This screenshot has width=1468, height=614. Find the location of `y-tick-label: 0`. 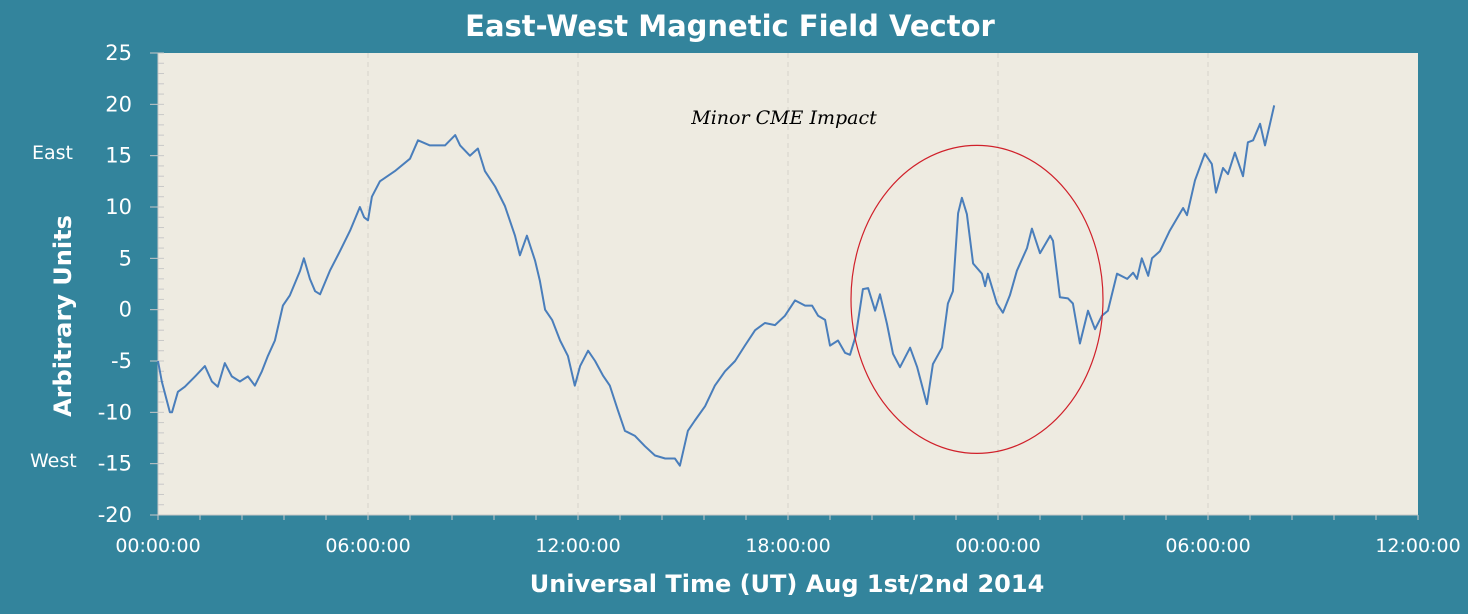

y-tick-label: 0 is located at coordinates (125, 310).